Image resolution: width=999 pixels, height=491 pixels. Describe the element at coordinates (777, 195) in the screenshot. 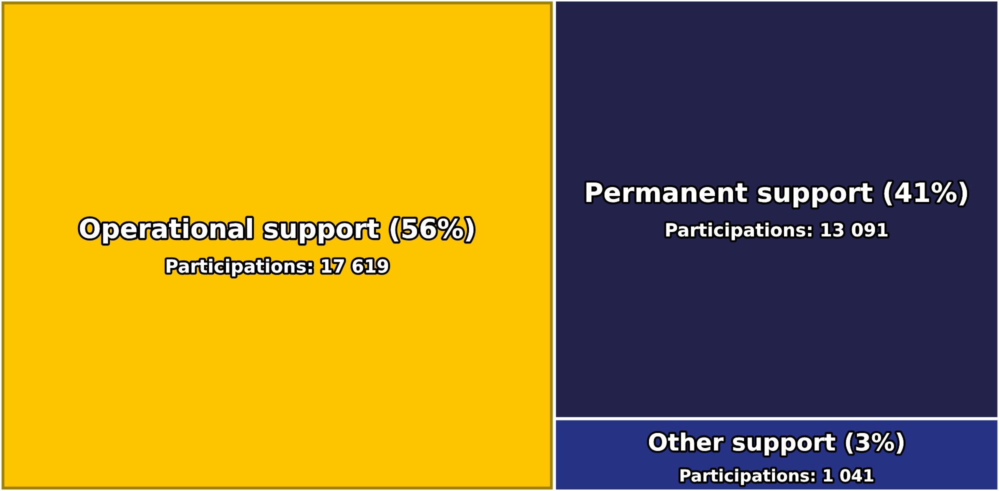

I see `category-label: Permanent support (41%)` at that location.